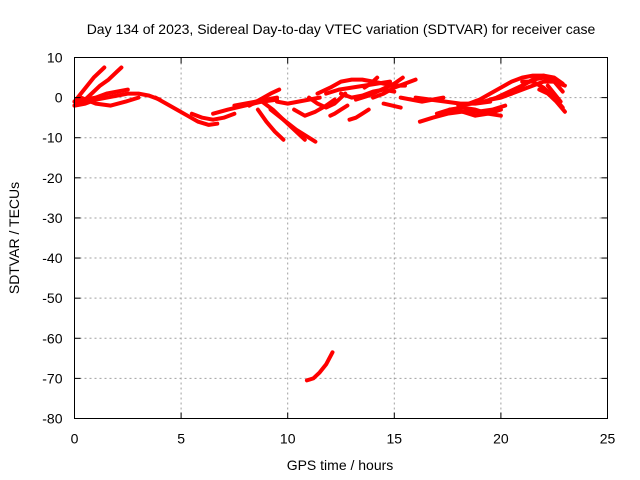  I want to click on y-tick-label: 10, so click(55, 58).